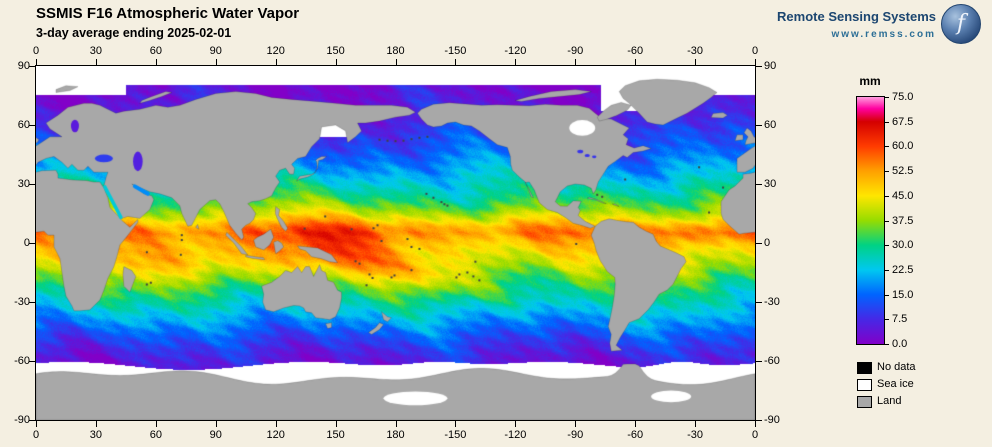 This screenshot has width=992, height=447. I want to click on lat-label-left: 60, so click(23, 125).